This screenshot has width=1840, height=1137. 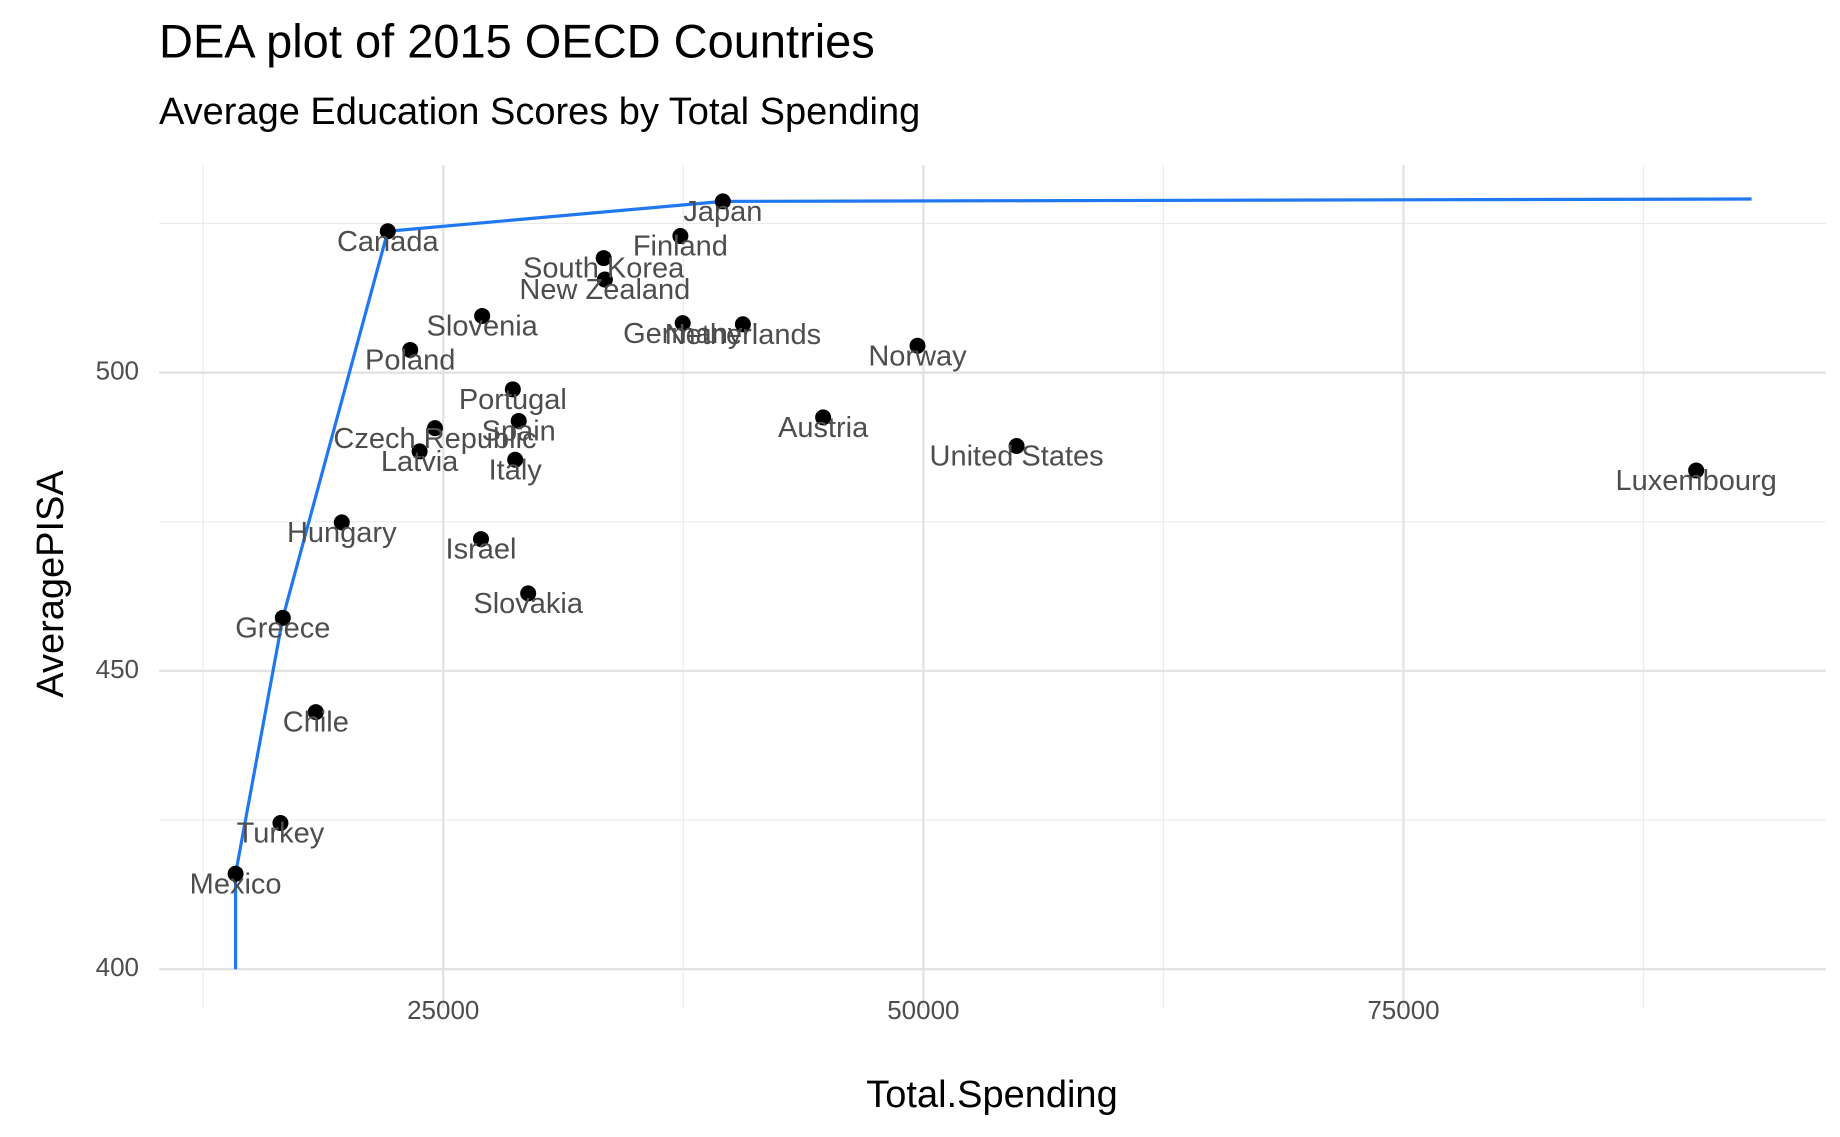 I want to click on point-label: New Zealand, so click(x=604, y=290).